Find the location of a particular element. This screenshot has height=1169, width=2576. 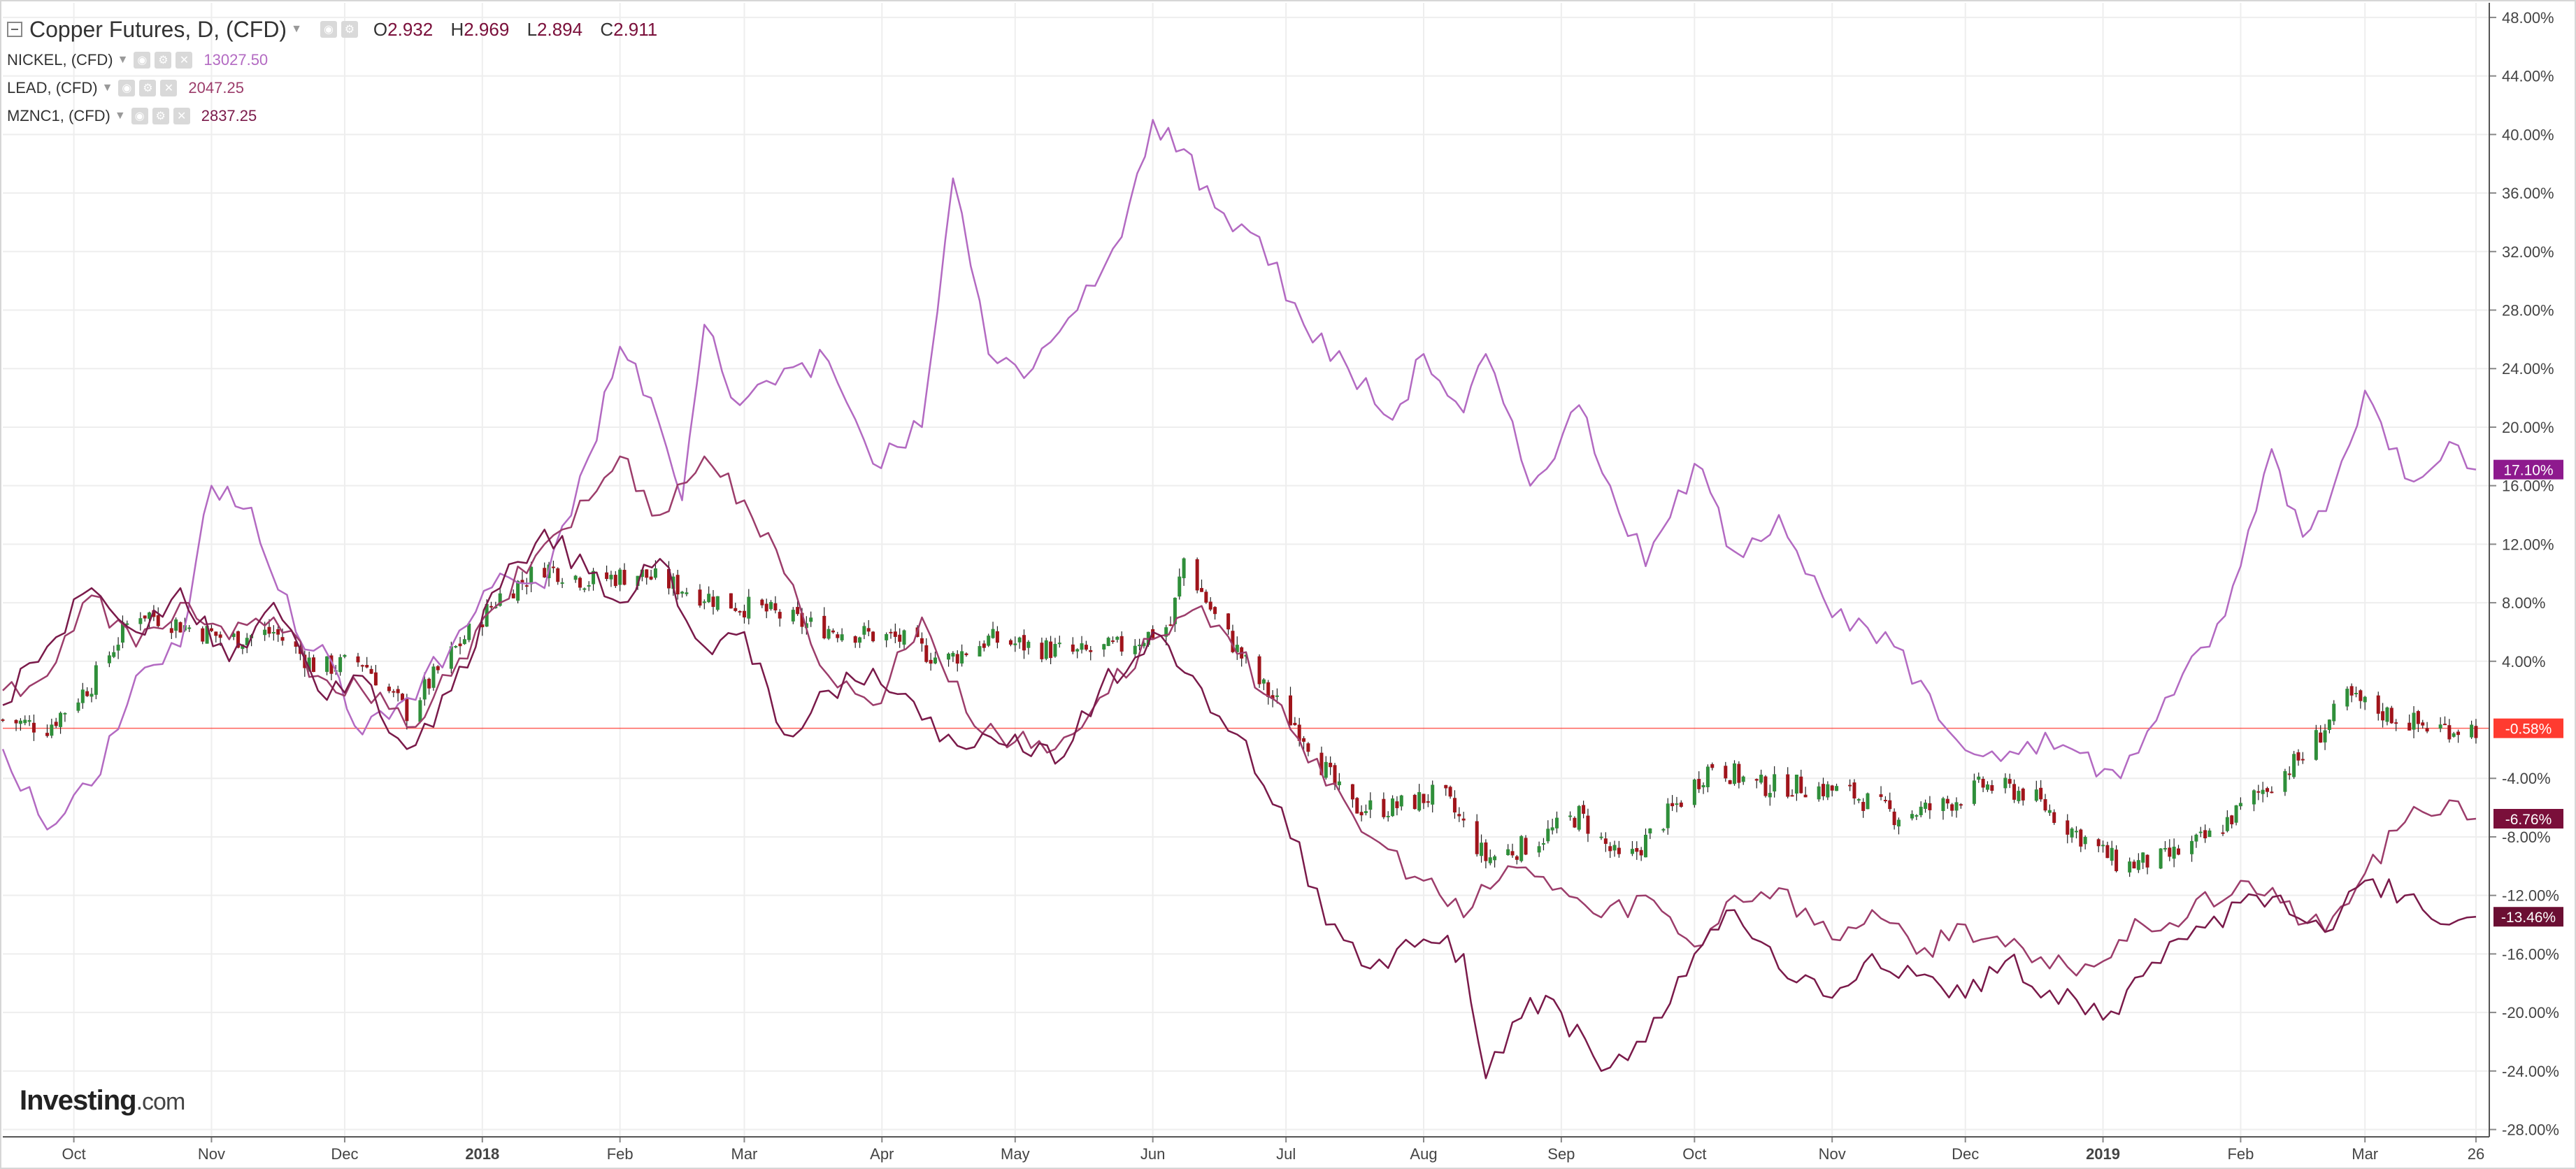

legend-item-name: NICKEL, (CFD) is located at coordinates (60, 60).